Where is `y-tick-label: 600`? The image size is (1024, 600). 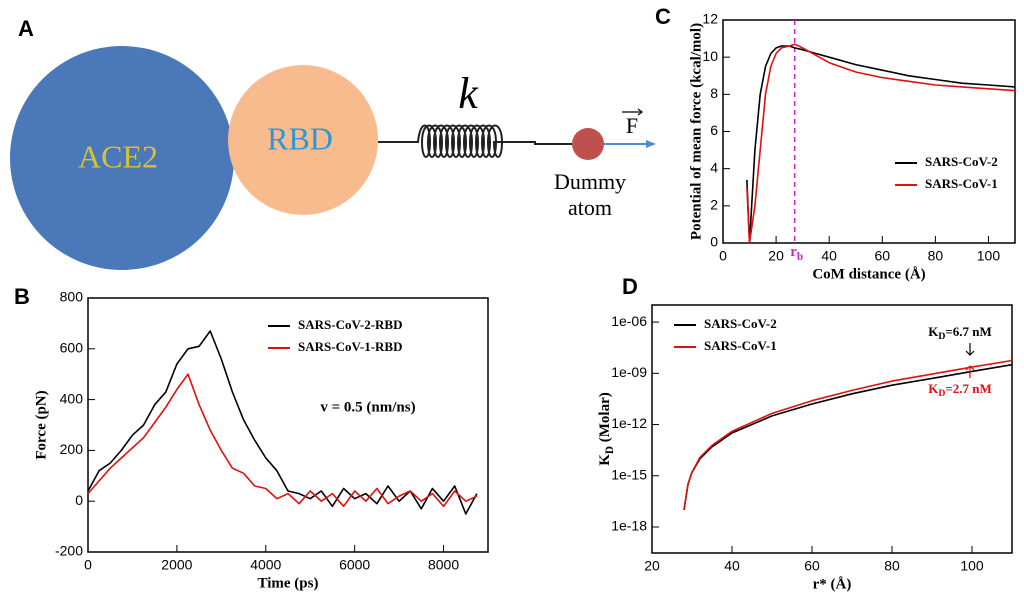
y-tick-label: 600 is located at coordinates (72, 348).